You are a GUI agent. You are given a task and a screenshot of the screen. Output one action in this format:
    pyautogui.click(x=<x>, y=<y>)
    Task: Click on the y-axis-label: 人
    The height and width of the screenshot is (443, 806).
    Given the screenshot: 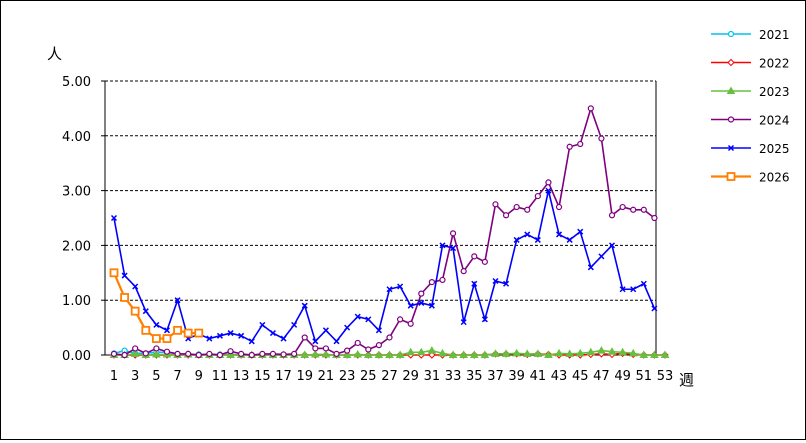 What is the action you would take?
    pyautogui.click(x=54, y=54)
    